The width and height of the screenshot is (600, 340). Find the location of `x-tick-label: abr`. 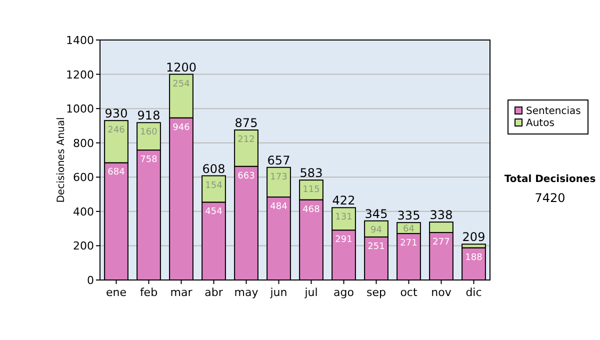

x-tick-label: abr is located at coordinates (214, 292).